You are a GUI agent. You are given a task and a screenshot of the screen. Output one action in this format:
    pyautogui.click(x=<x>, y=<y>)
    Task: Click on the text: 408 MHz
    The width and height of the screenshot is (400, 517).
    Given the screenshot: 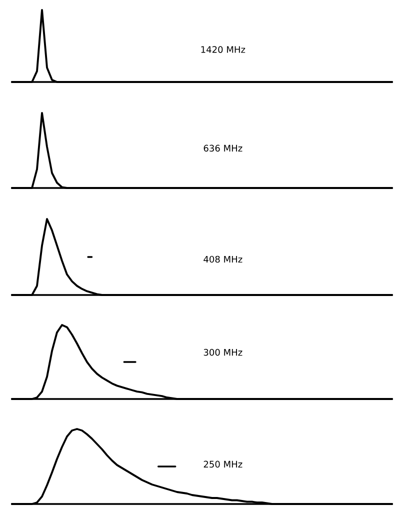 What is the action you would take?
    pyautogui.click(x=223, y=259)
    